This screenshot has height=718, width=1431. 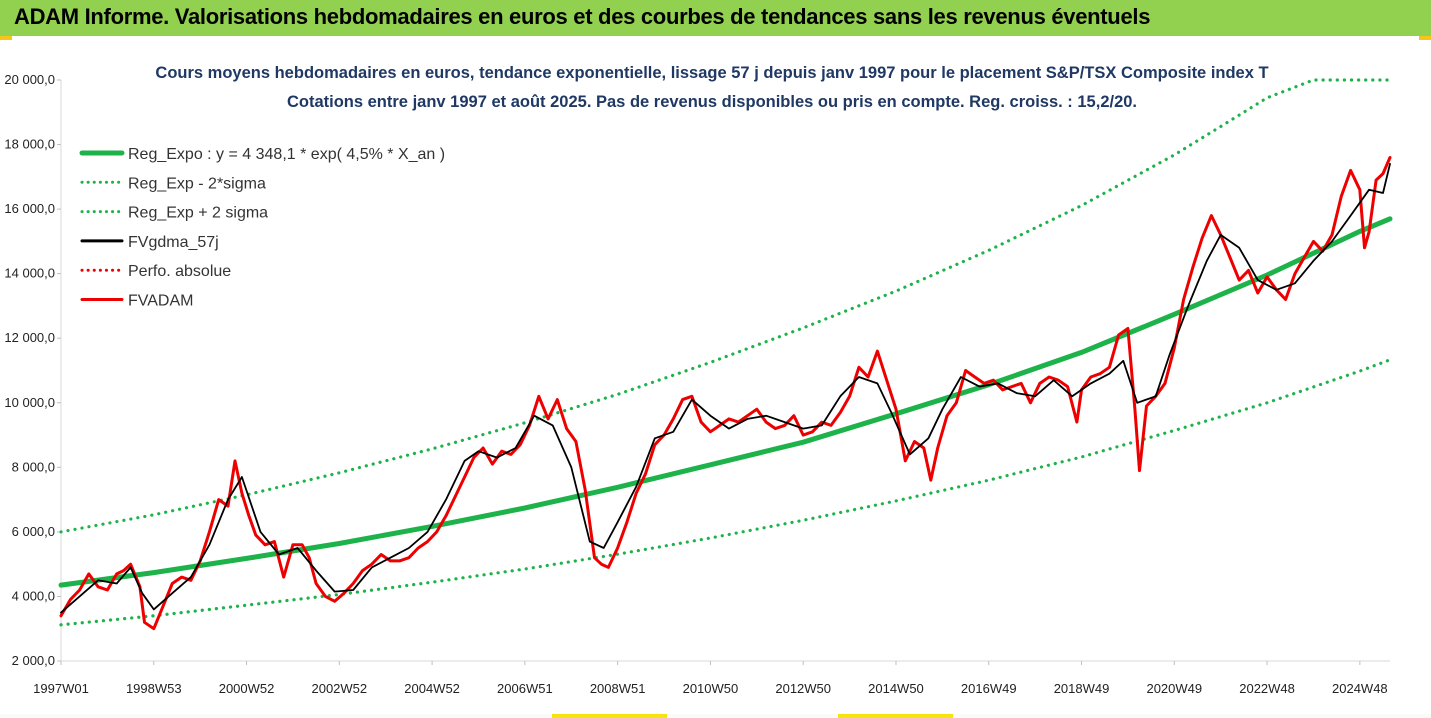 I want to click on y-tick-label: 10 000,0, so click(x=29, y=402).